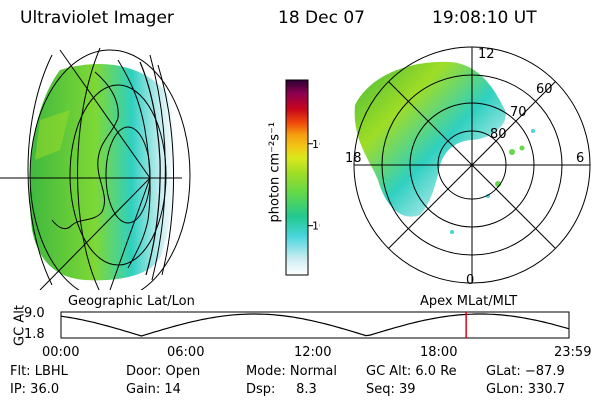 Image resolution: width=600 pixels, height=400 pixels. Describe the element at coordinates (275, 172) in the screenshot. I see `colorbar-label: photon cm⁻²s⁻¹` at that location.